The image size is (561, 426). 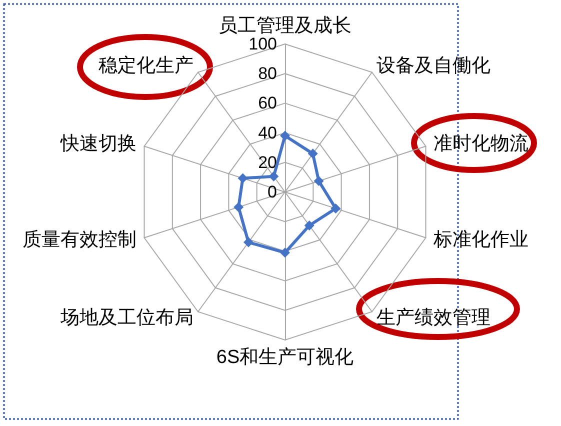 I want to click on y-tick-label: 100, so click(x=262, y=44).